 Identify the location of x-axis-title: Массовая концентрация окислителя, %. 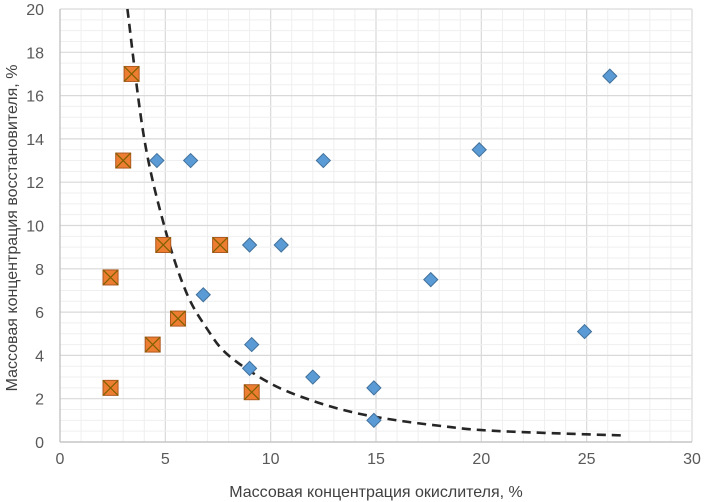
(376, 492).